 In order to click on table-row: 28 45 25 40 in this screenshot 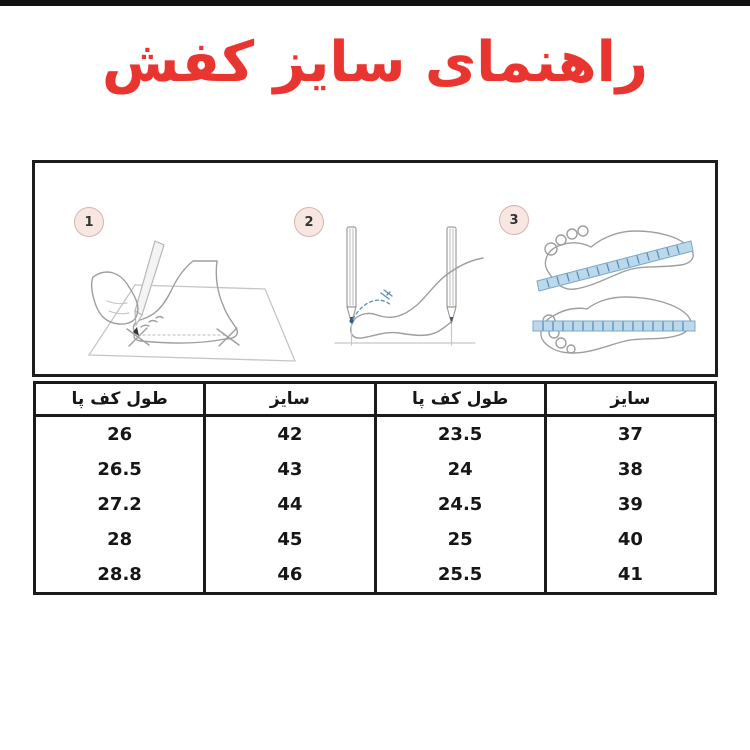, I will do `click(375, 539)`.